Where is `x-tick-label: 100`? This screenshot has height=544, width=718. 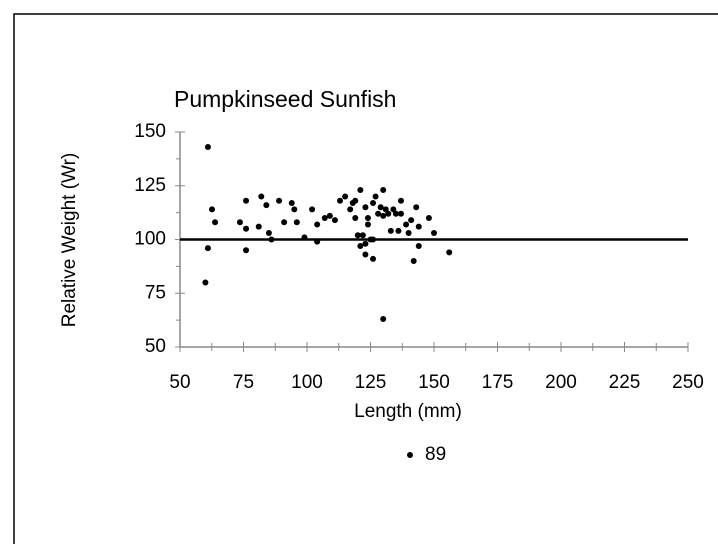
x-tick-label: 100 is located at coordinates (307, 382).